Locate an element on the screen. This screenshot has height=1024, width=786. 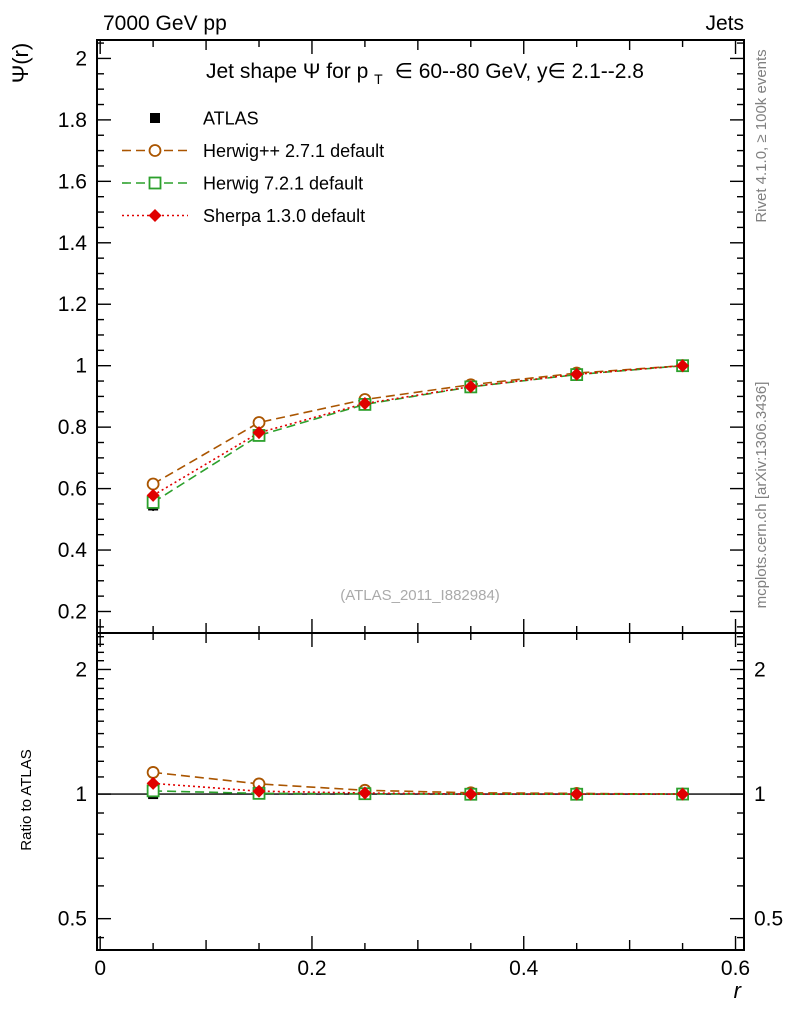
ratio-tick-label-left: 0.5 is located at coordinates (72, 919).